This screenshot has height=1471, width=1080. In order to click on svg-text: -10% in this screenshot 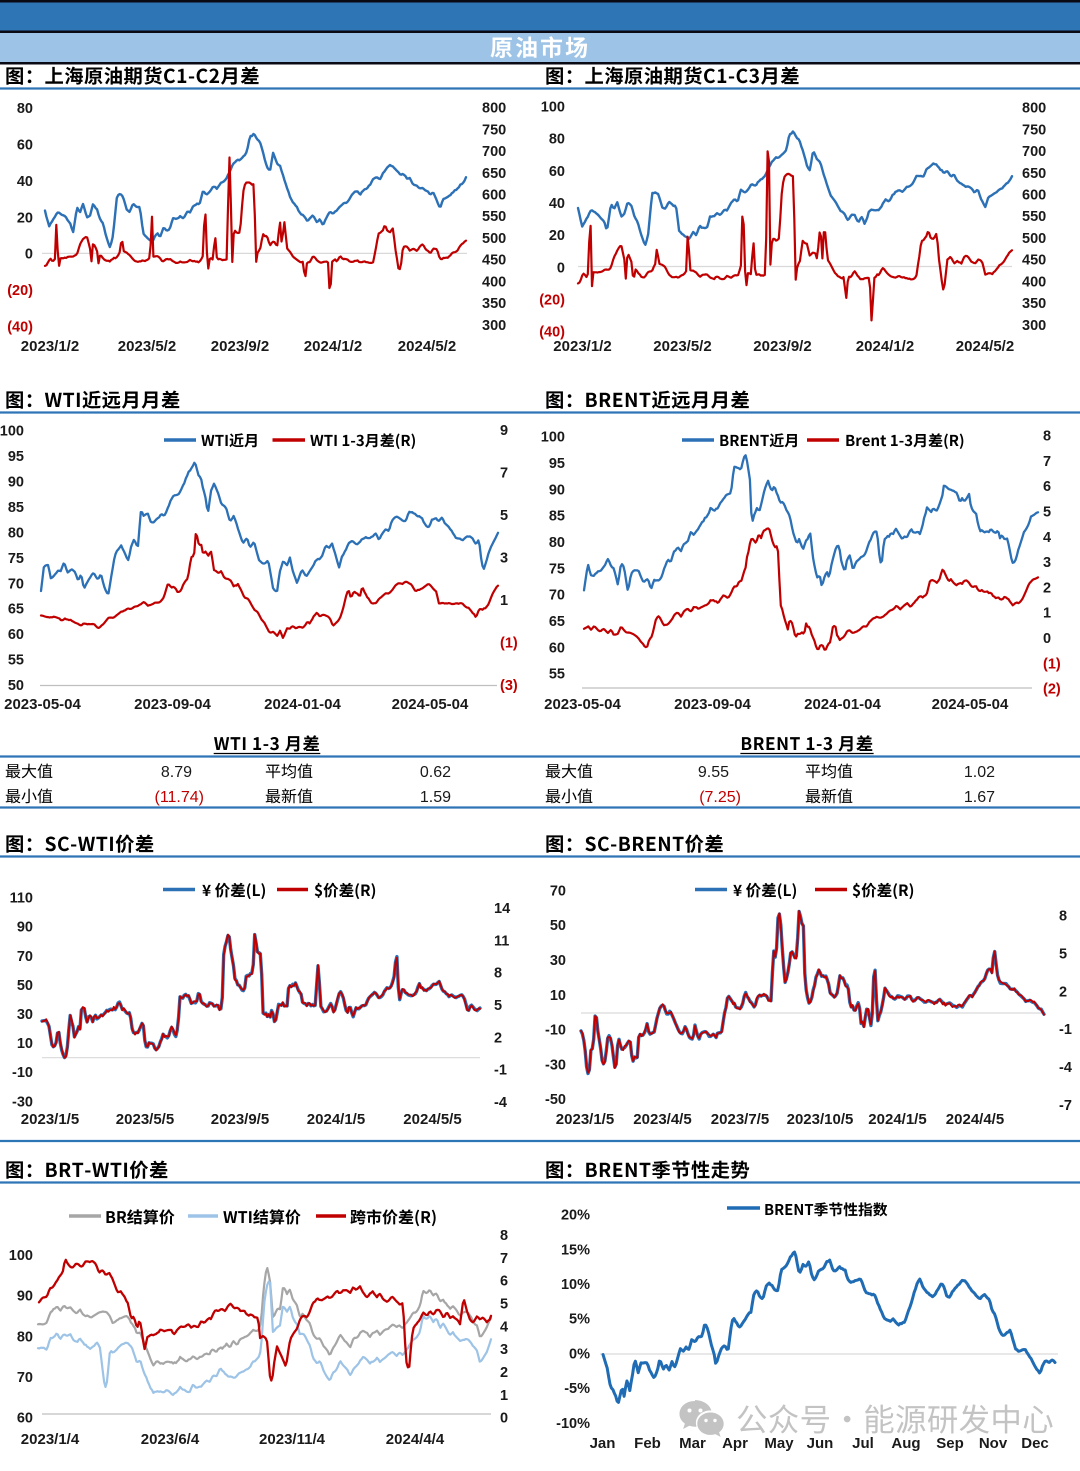, I will do `click(573, 1424)`.